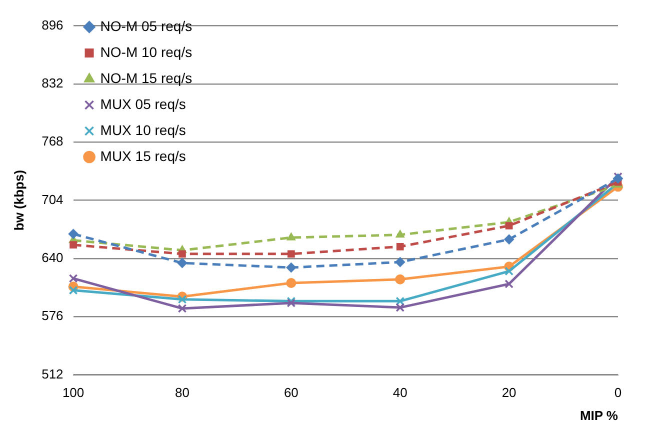 This screenshot has width=656, height=436. Describe the element at coordinates (146, 78) in the screenshot. I see `legend-label: NO-M 15 req/s` at that location.